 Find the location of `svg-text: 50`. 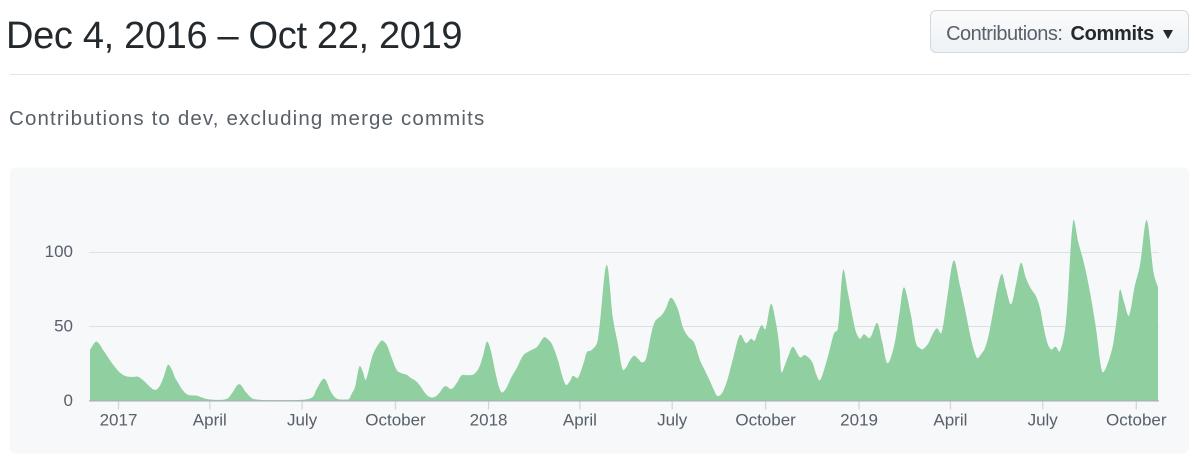

svg-text: 50 is located at coordinates (63, 326).